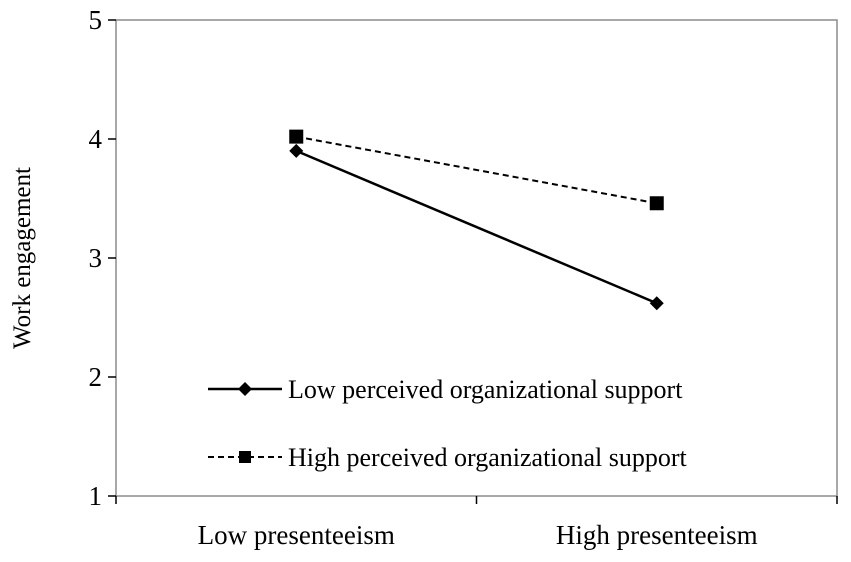  Describe the element at coordinates (96, 496) in the screenshot. I see `y-tick-label: 1` at that location.